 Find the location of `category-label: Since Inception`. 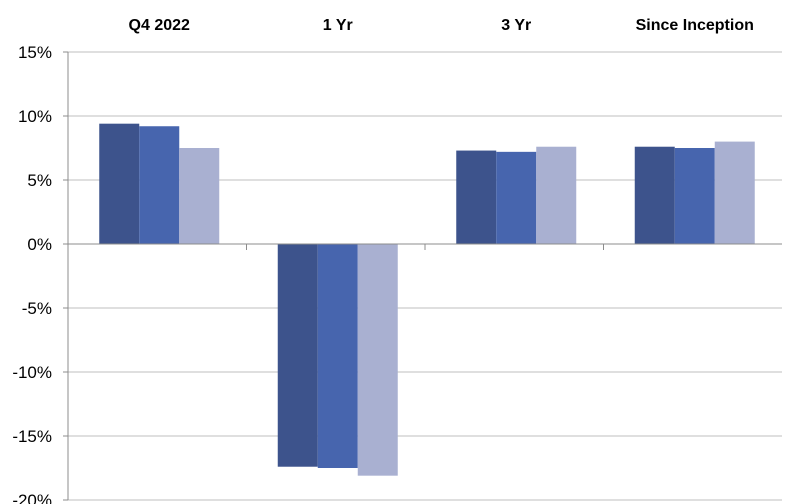

category-label: Since Inception is located at coordinates (695, 25).